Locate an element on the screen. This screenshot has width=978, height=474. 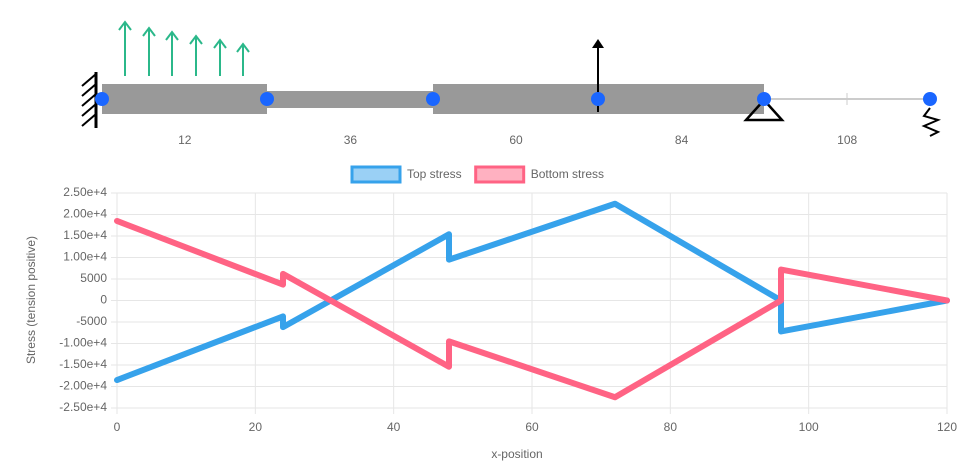
spring-support is located at coordinates (931, 122).